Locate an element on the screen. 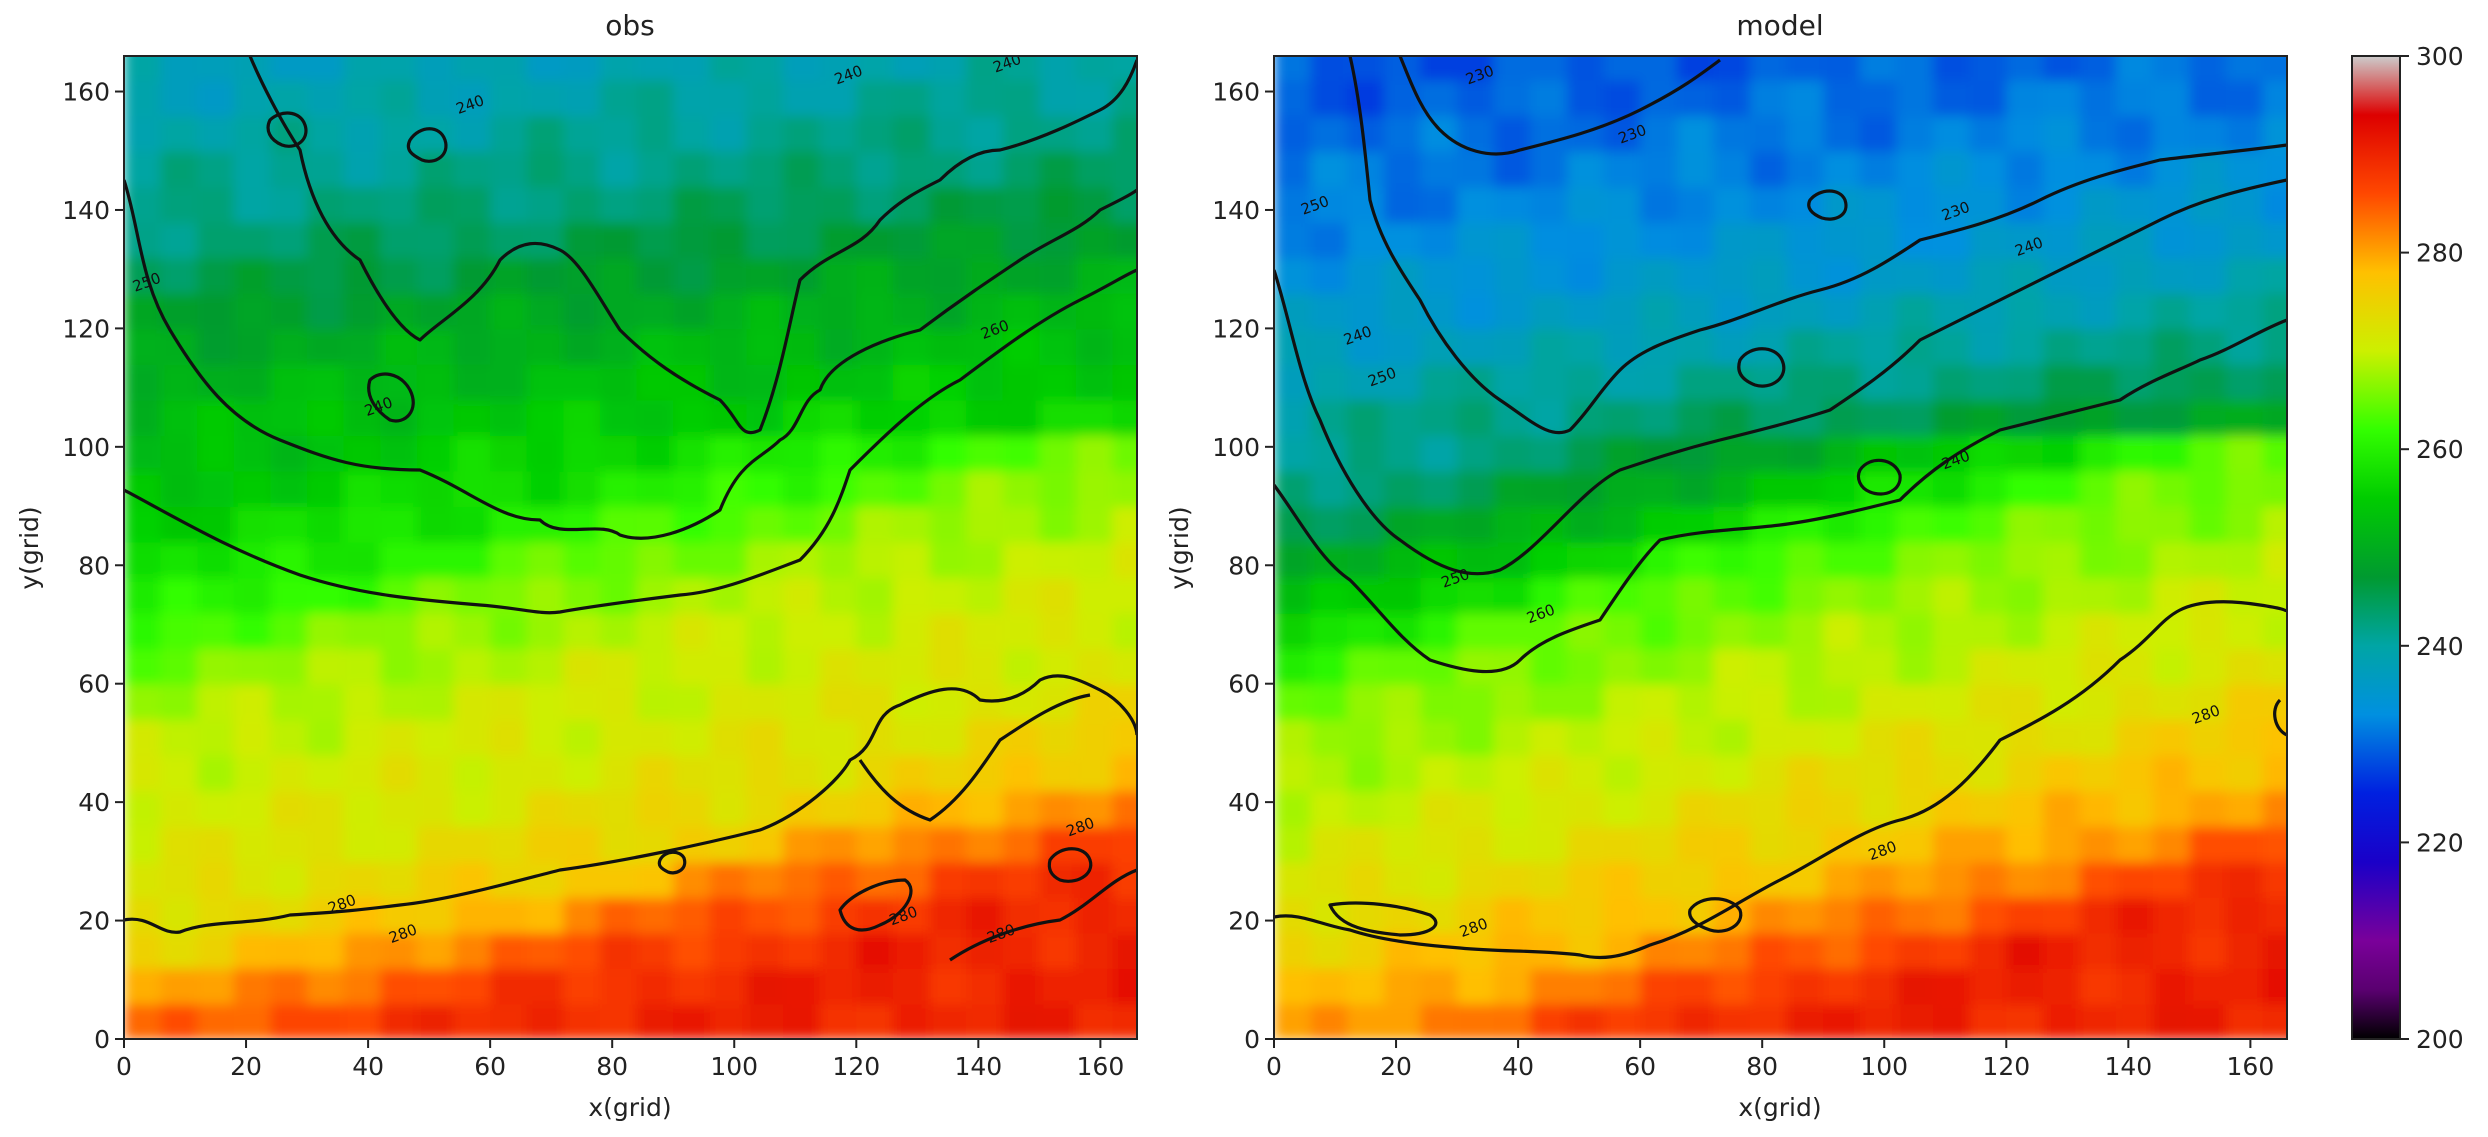  obs-x-axis: 0 20 40 60 80 100 120 140 160 is located at coordinates (620, 1060).